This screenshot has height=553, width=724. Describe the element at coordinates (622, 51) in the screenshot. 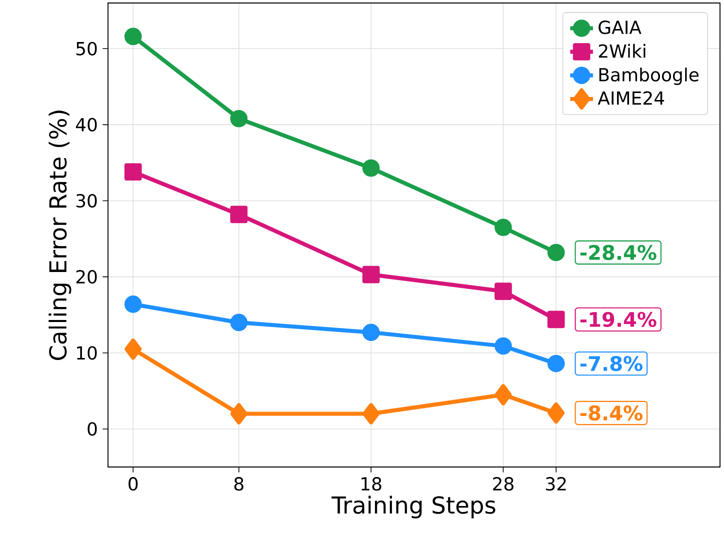

I see `legend-label: 2Wiki` at that location.